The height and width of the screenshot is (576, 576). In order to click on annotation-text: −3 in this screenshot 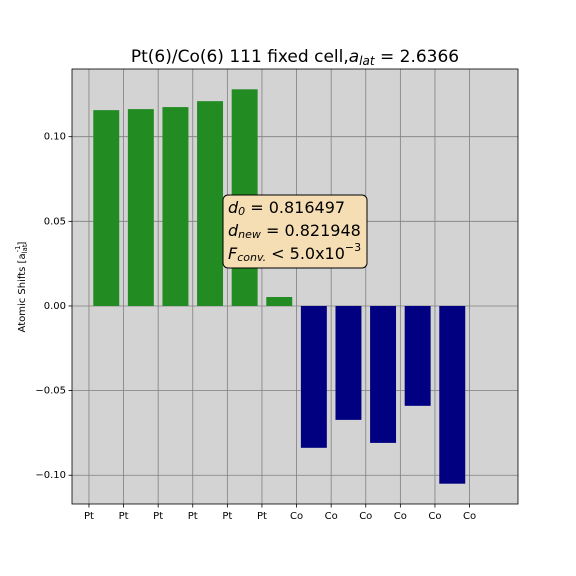, I will do `click(353, 247)`.